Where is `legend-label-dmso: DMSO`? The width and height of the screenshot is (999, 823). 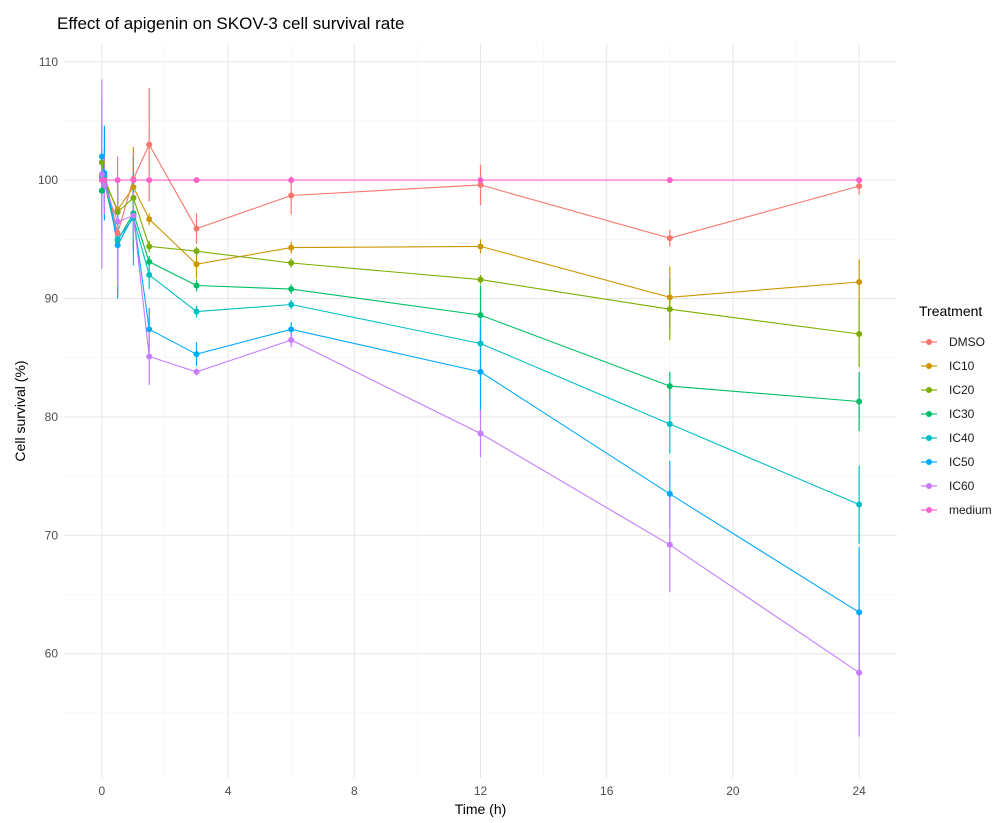
legend-label-dmso: DMSO is located at coordinates (967, 342).